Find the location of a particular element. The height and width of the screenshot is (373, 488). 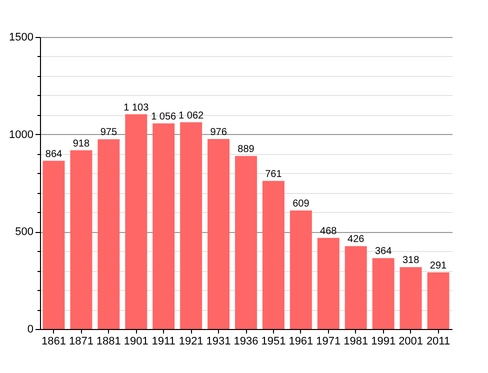

data-label: 1 103 is located at coordinates (137, 108).